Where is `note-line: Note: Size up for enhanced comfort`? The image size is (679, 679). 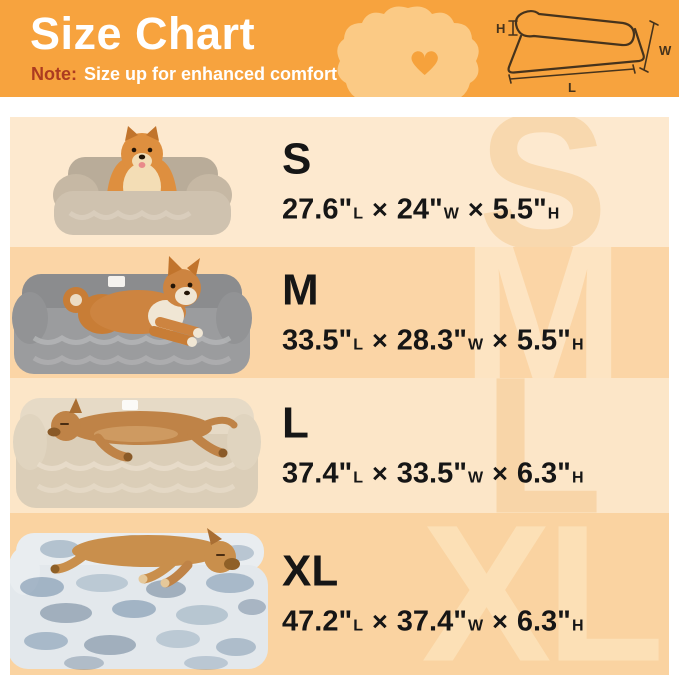 note-line: Note: Size up for enhanced comfort is located at coordinates (184, 74).